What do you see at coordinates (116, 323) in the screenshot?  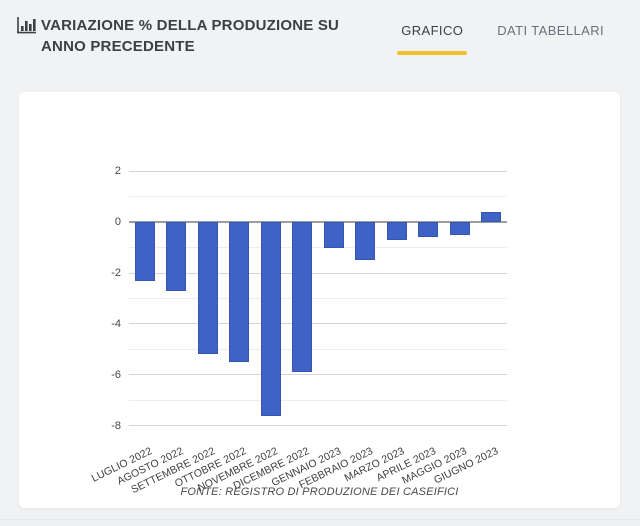 I see `y-axis-label--4: -4` at bounding box center [116, 323].